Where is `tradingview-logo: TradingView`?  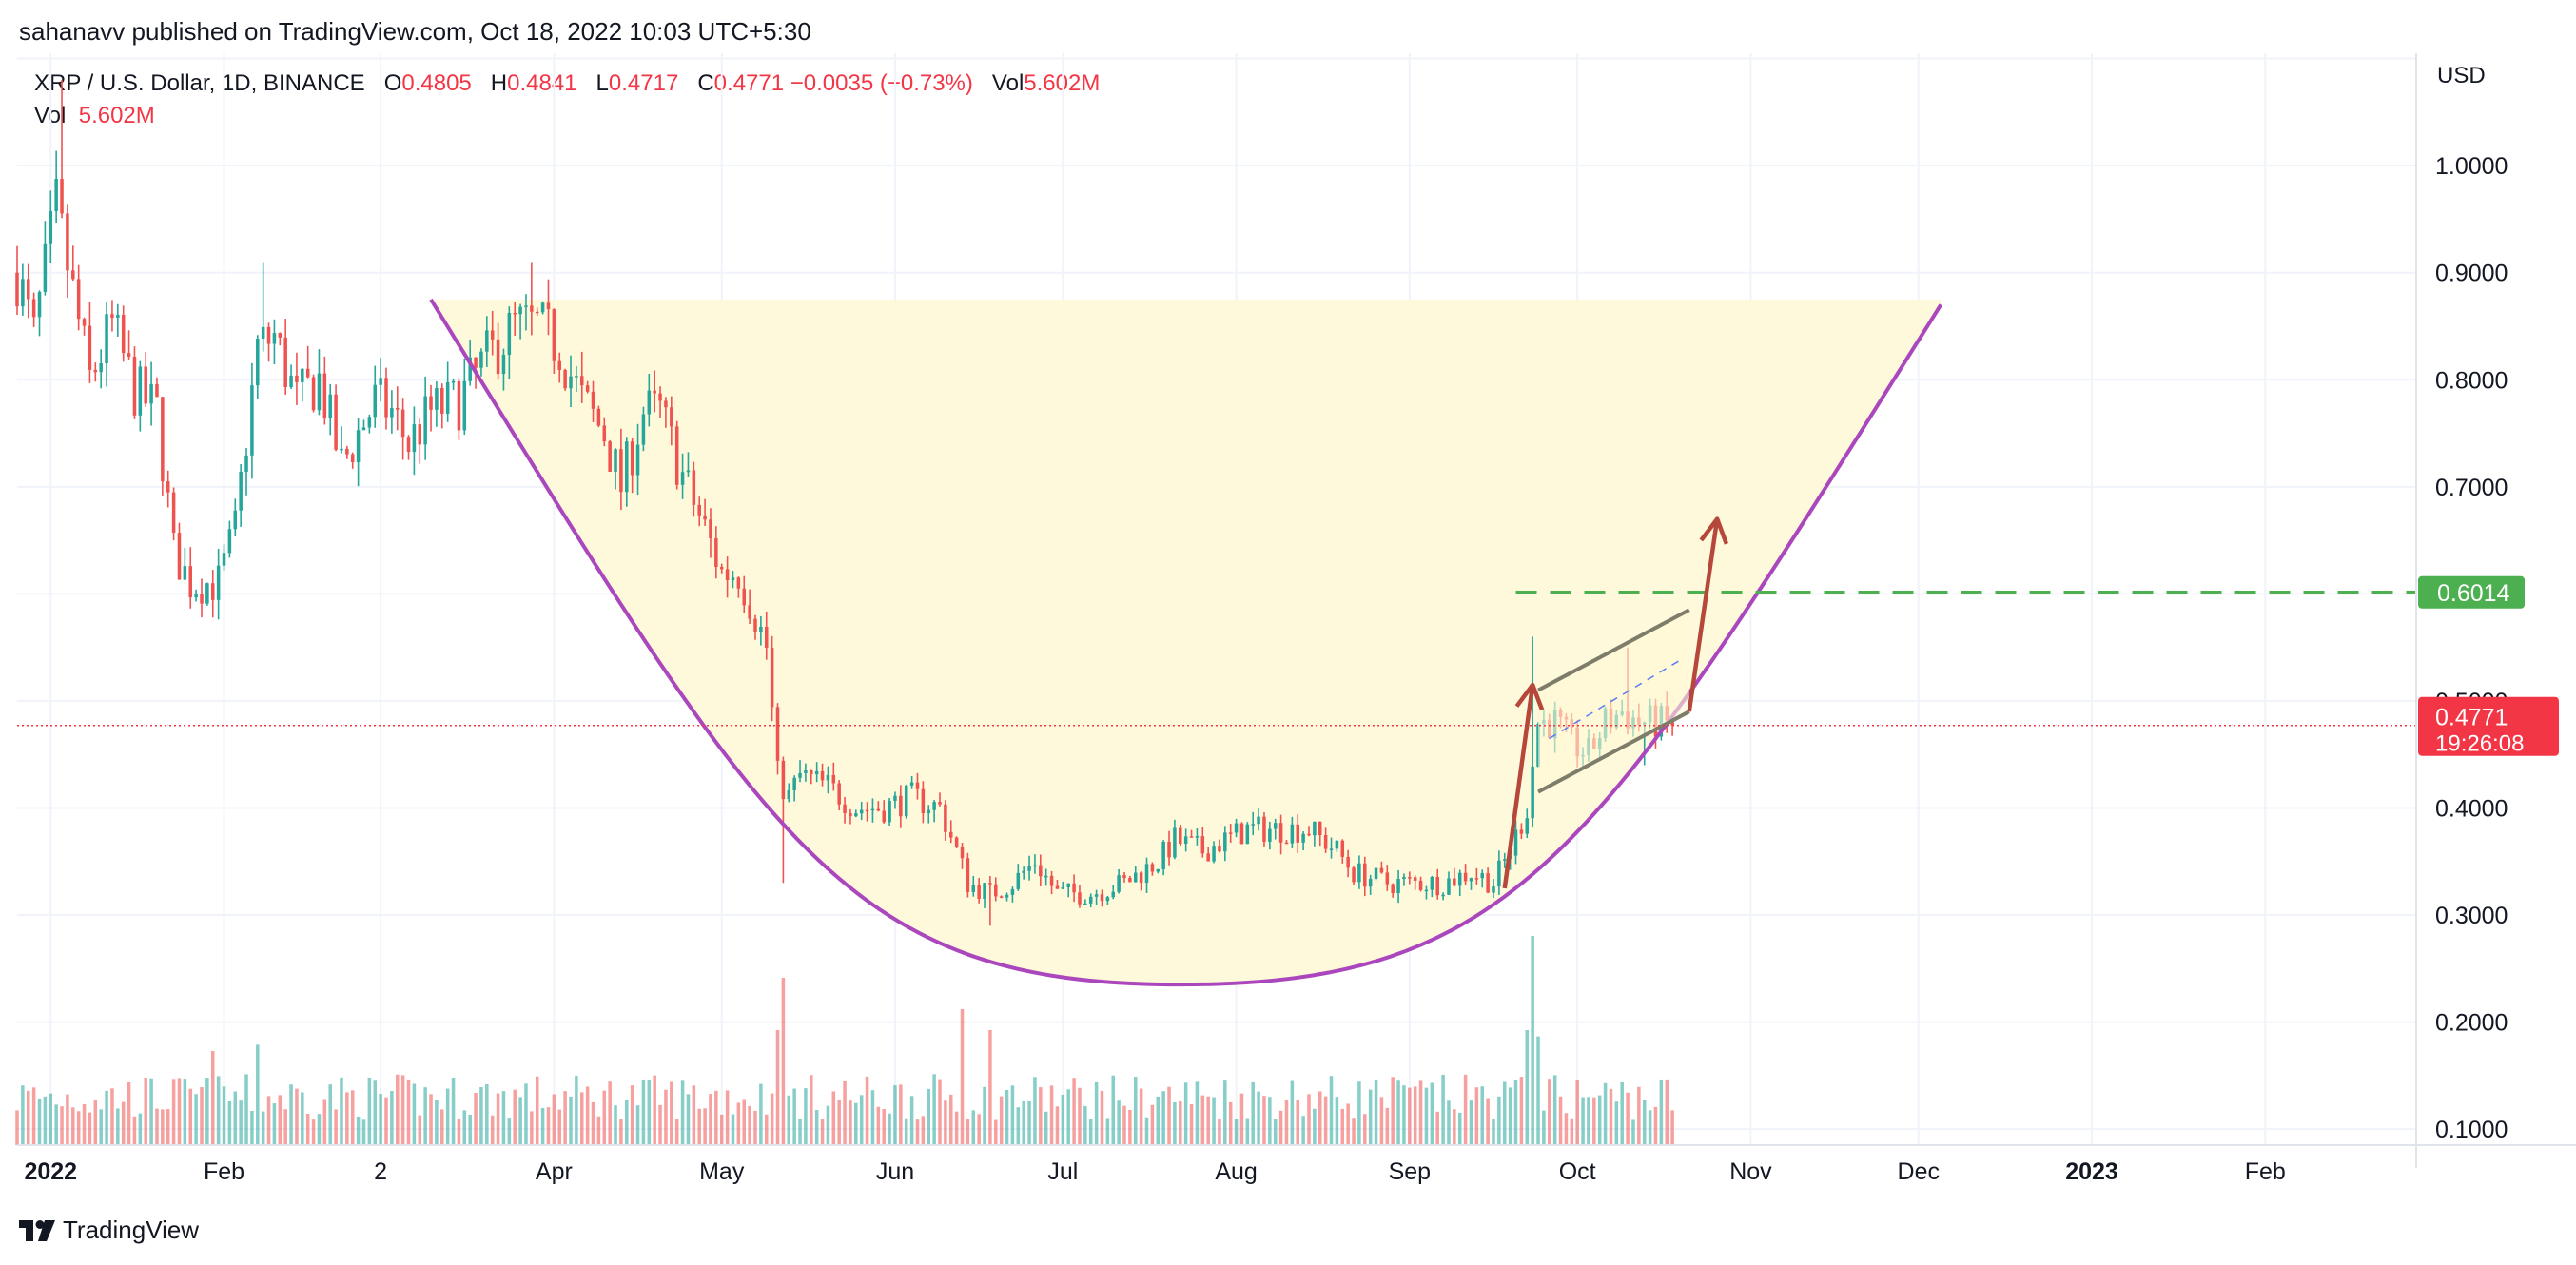
tradingview-logo: TradingView is located at coordinates (109, 1230).